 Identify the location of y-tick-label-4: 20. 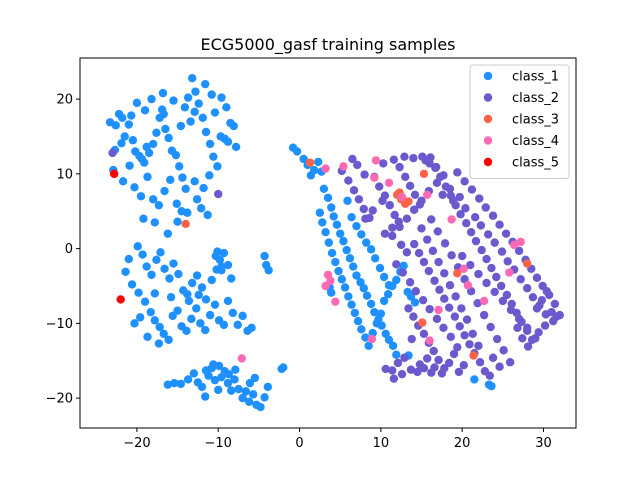
(64, 100).